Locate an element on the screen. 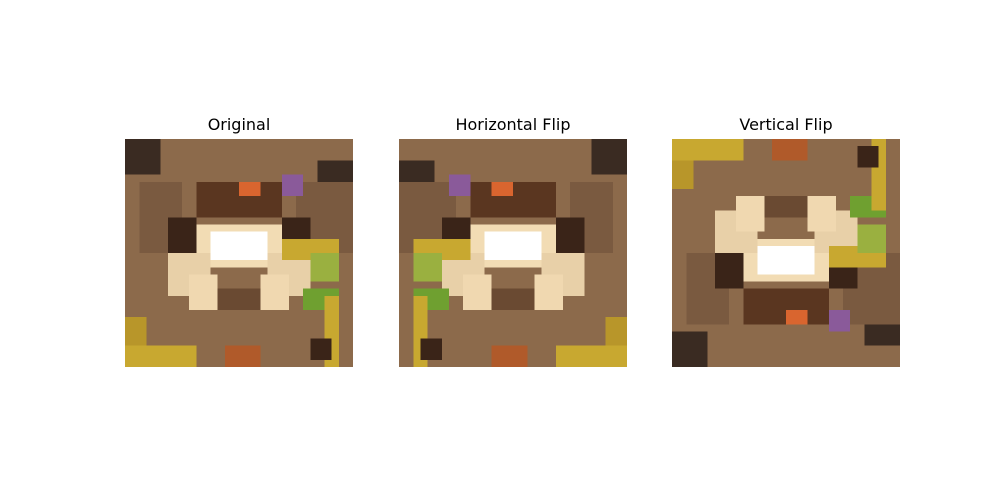  frog-image-vertical-flip is located at coordinates (786, 253).